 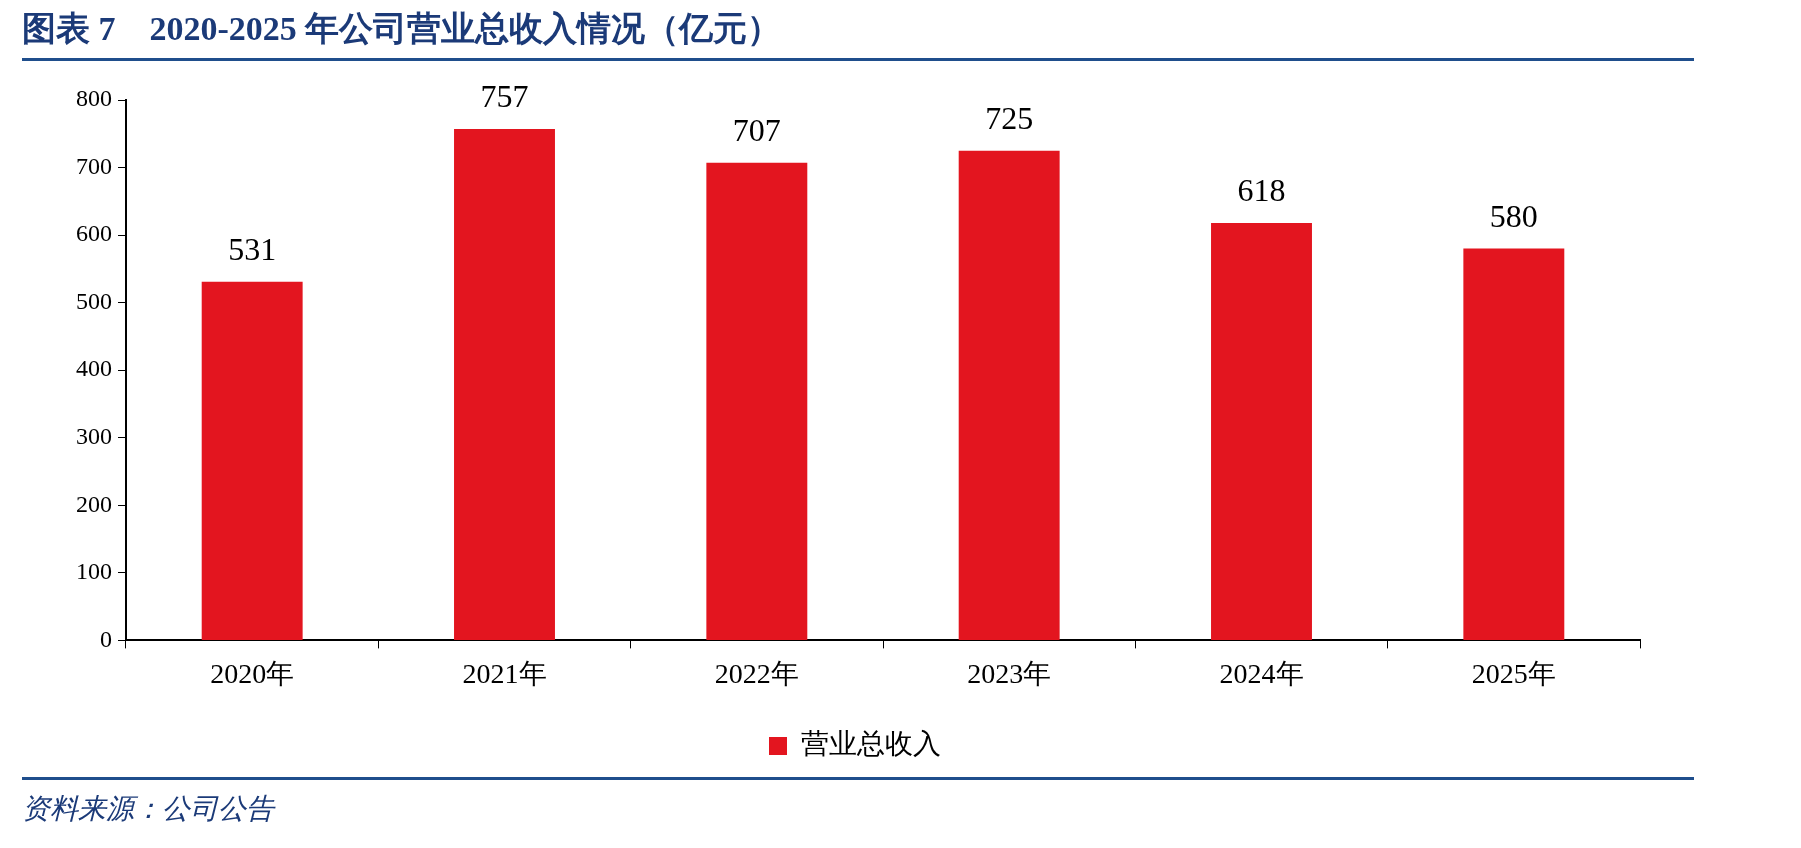 I want to click on text: 资料来源：公司公告, so click(x=148, y=809).